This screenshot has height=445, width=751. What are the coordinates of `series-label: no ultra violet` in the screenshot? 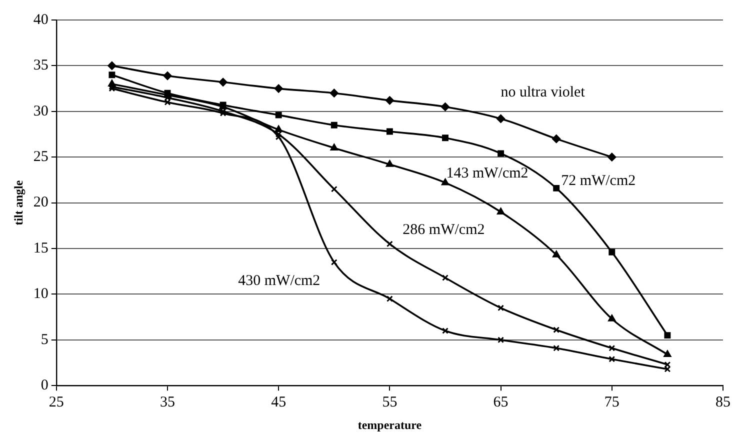 It's located at (543, 92).